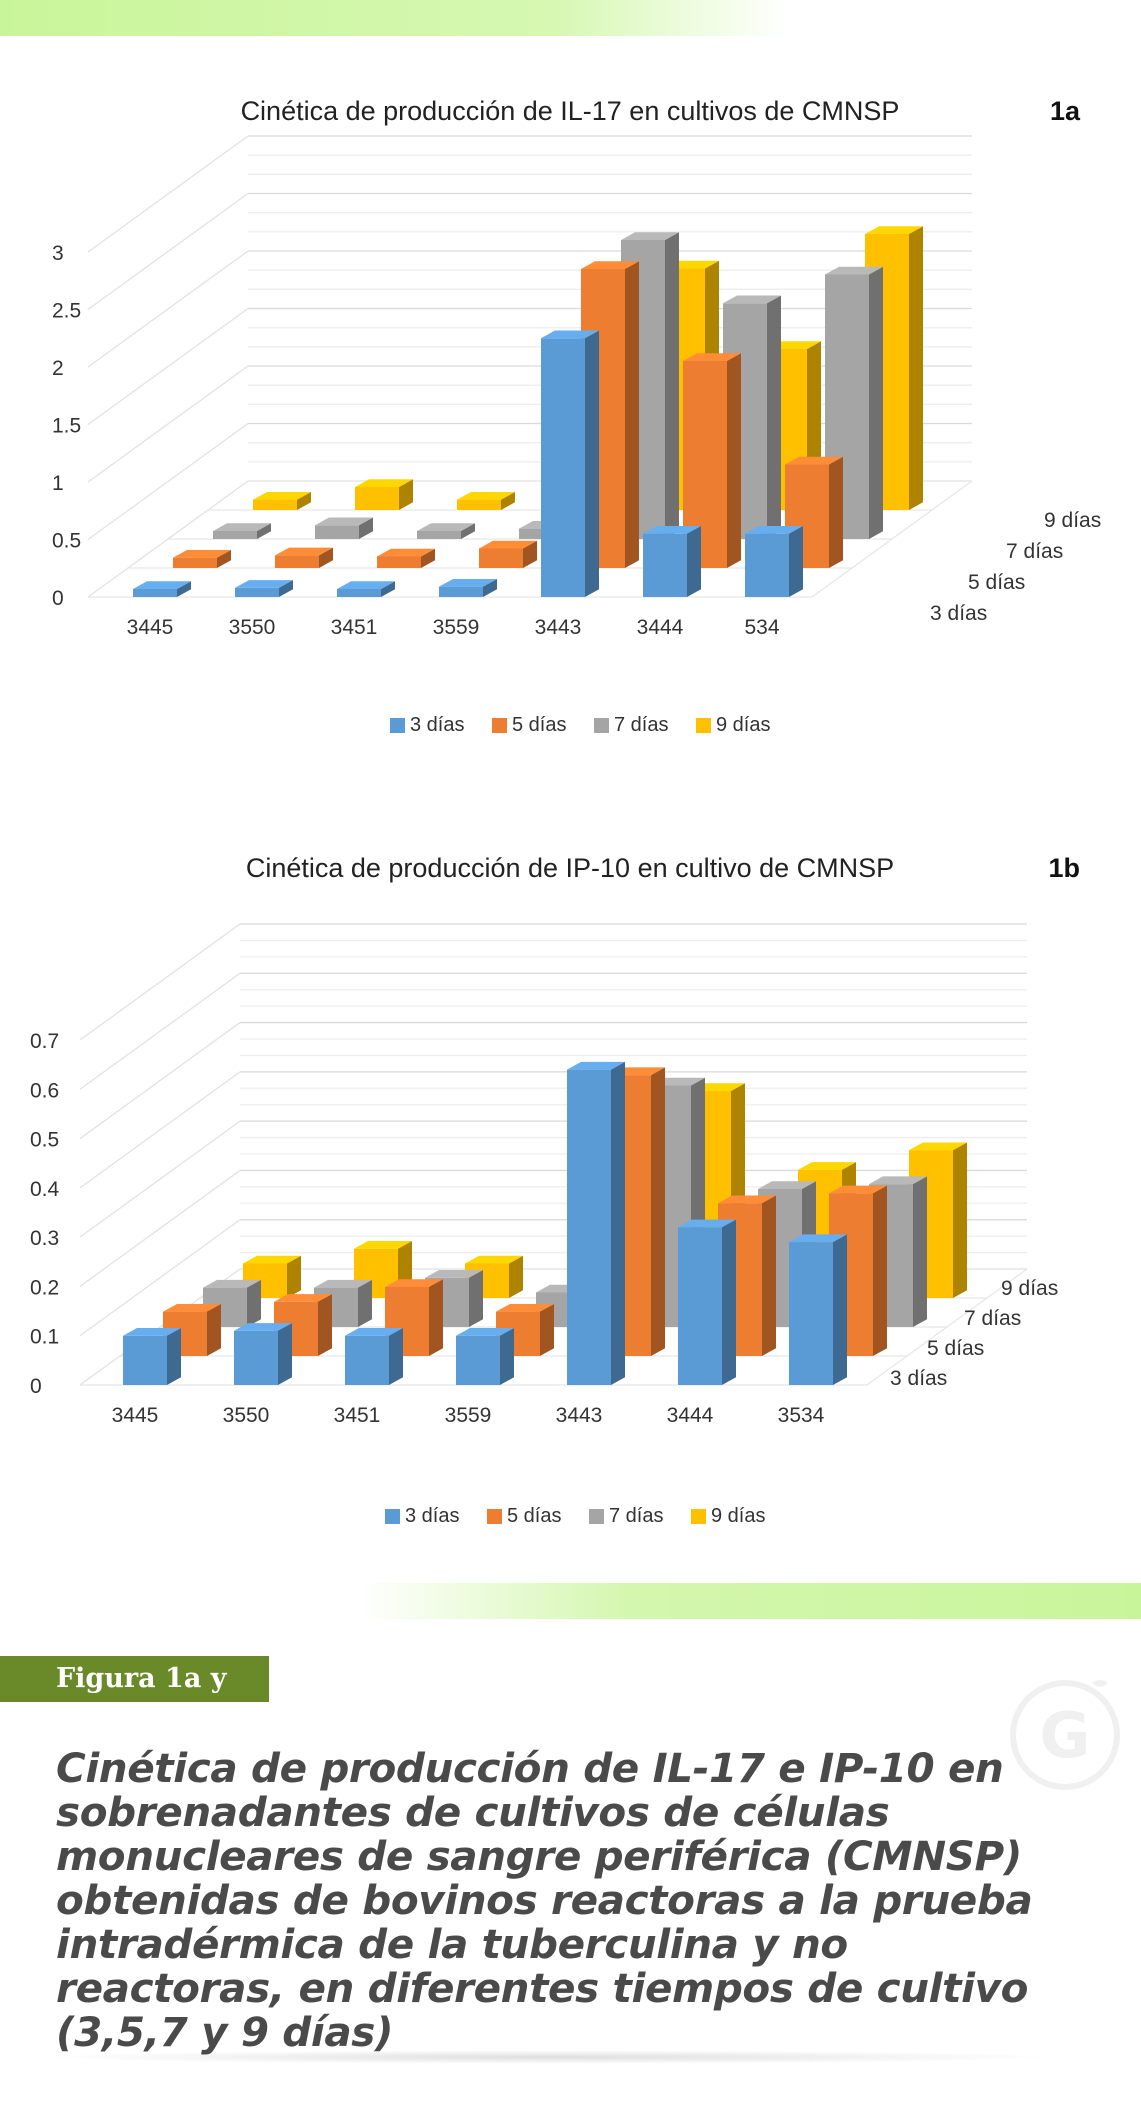 The height and width of the screenshot is (2109, 1141). Describe the element at coordinates (44, 1337) in the screenshot. I see `y-tick-label: 0.1` at that location.